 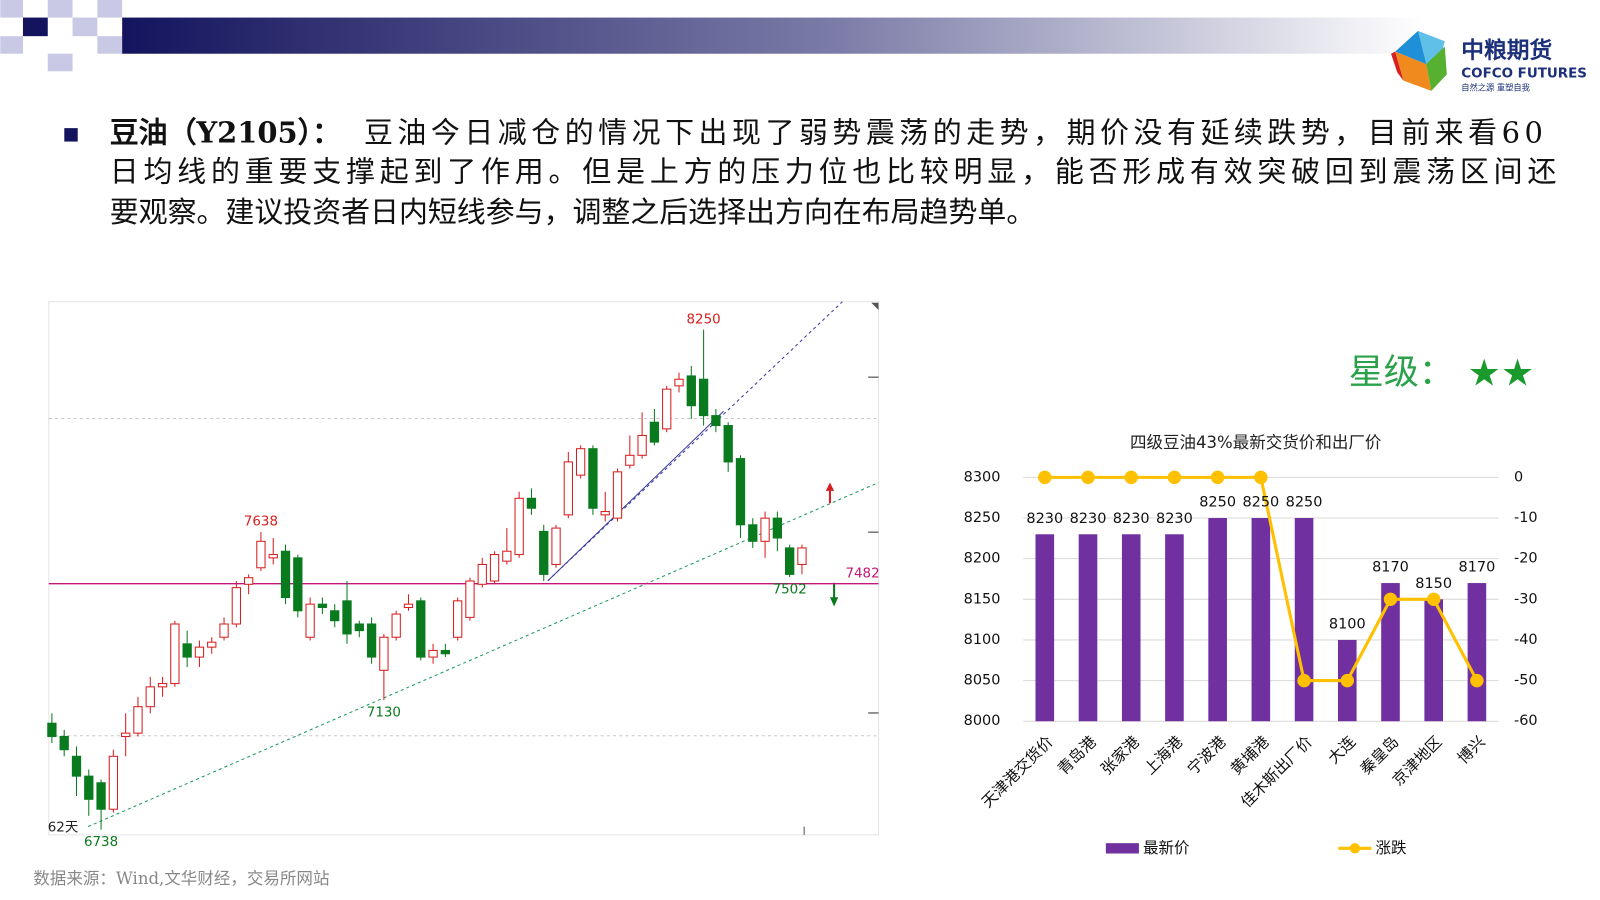 What do you see at coordinates (1526, 599) in the screenshot?
I see `y2-tick-label: -30` at bounding box center [1526, 599].